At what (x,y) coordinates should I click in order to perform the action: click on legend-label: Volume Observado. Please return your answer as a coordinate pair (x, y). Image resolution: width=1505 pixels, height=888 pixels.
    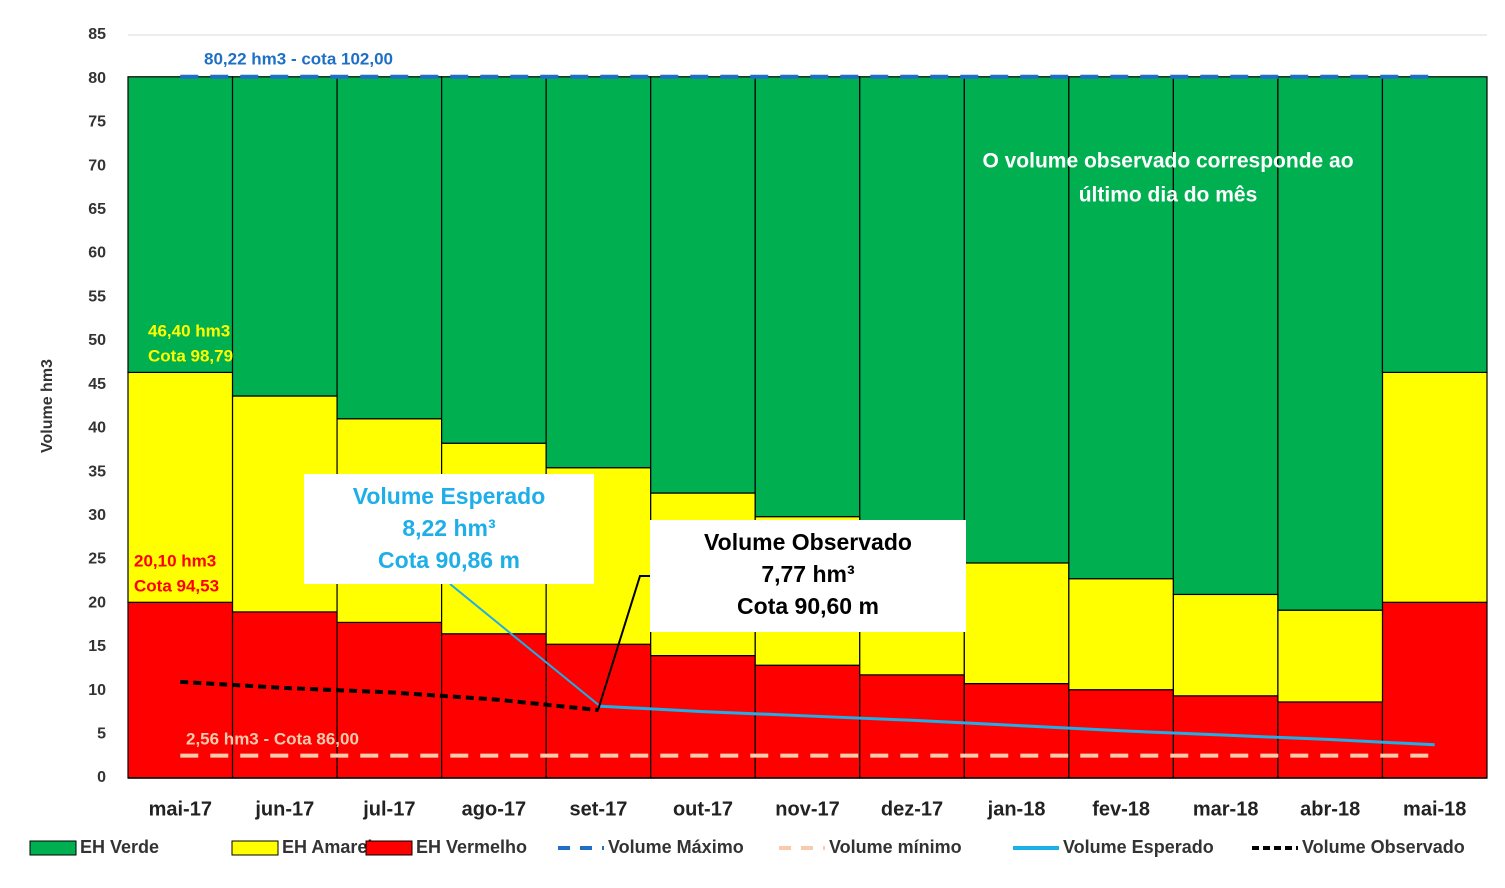
    Looking at the image, I should click on (1383, 847).